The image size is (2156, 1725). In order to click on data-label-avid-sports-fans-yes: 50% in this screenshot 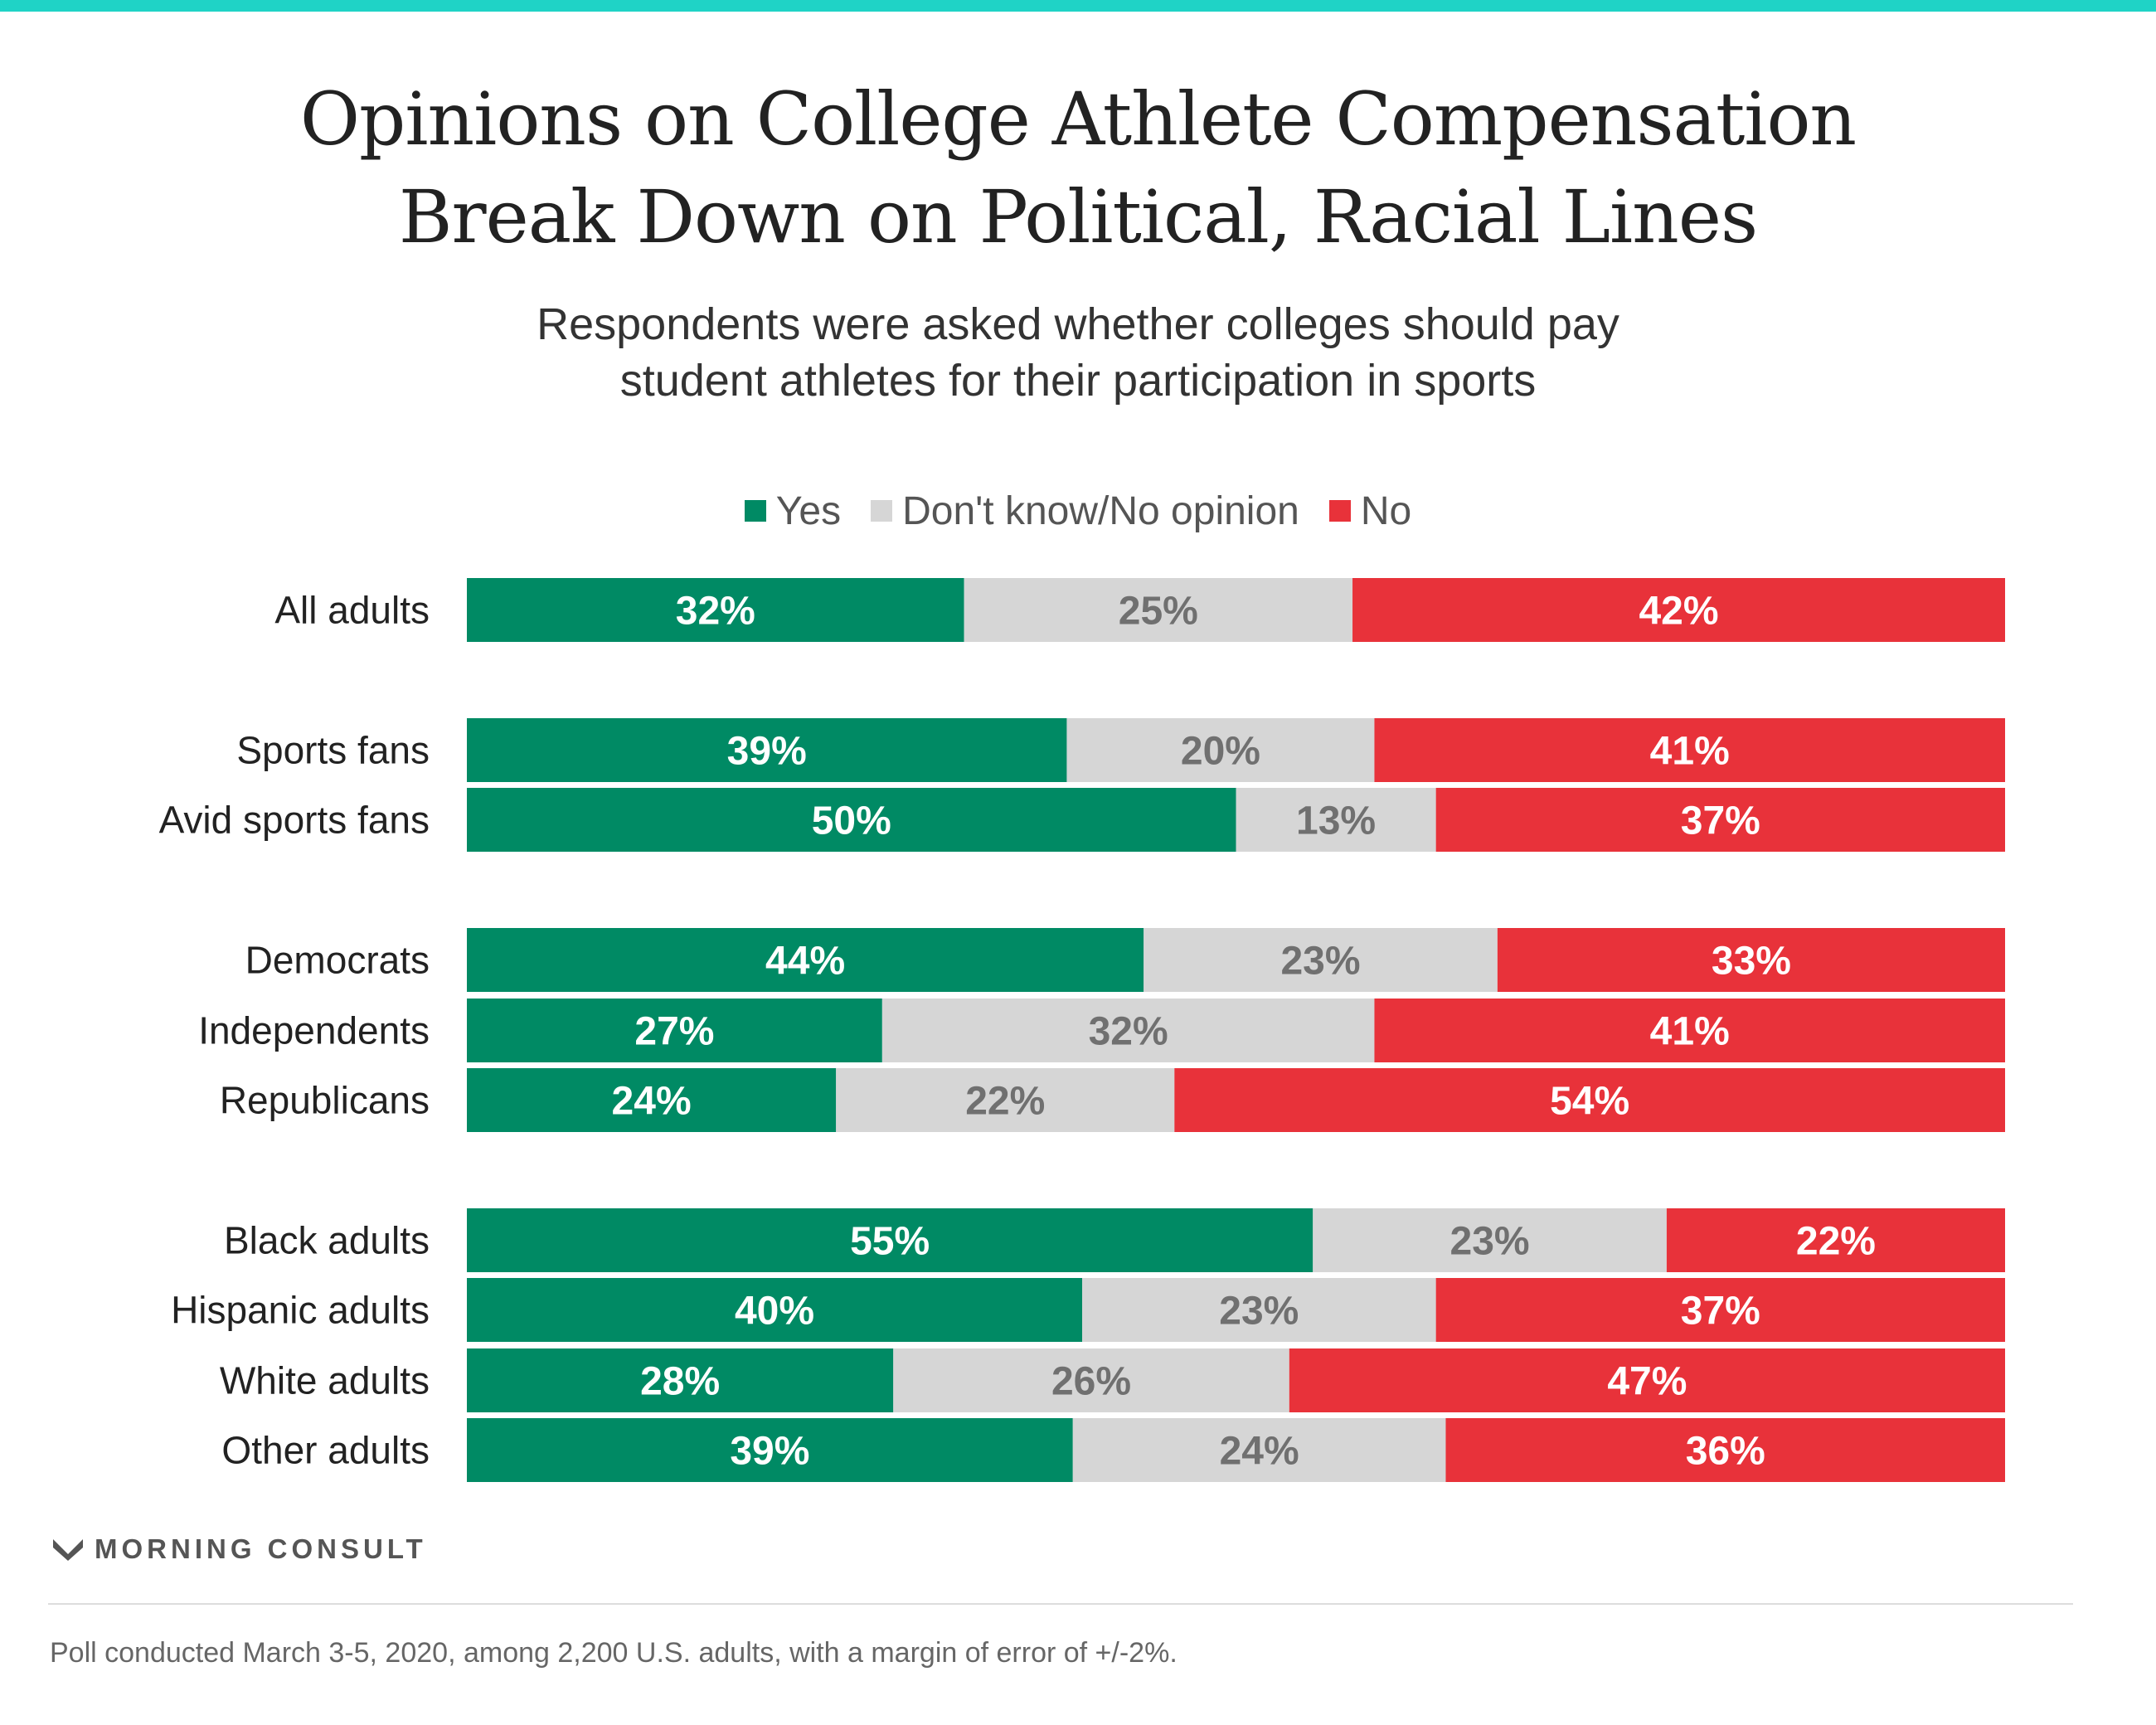, I will do `click(851, 821)`.